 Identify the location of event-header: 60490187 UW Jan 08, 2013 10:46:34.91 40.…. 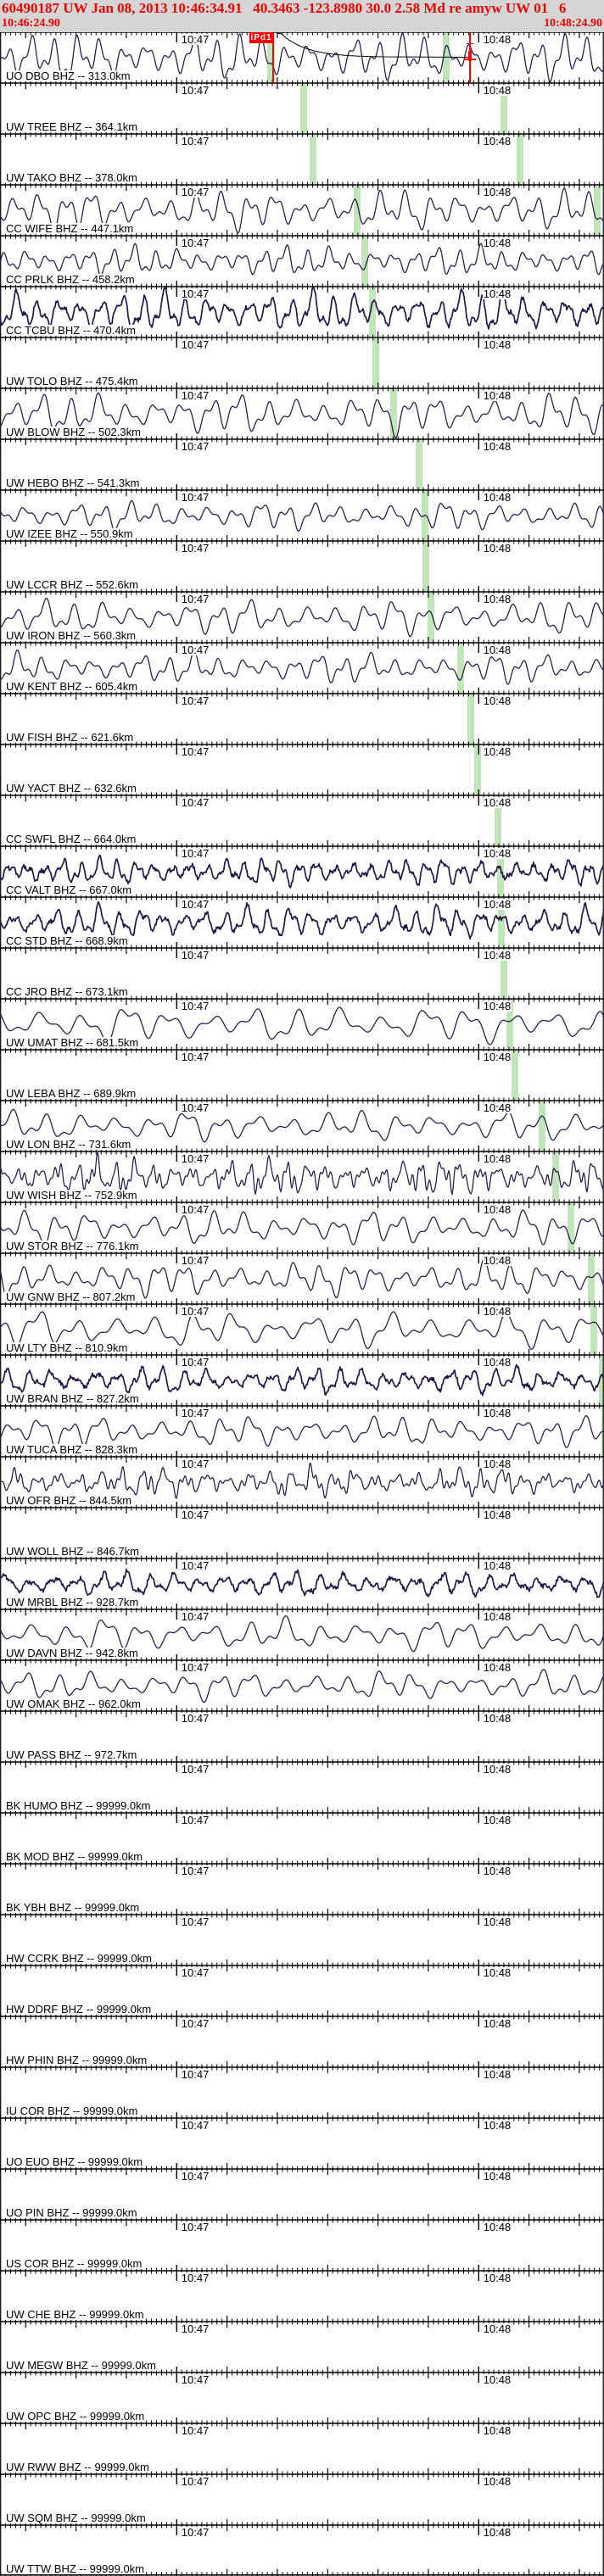
(302, 16).